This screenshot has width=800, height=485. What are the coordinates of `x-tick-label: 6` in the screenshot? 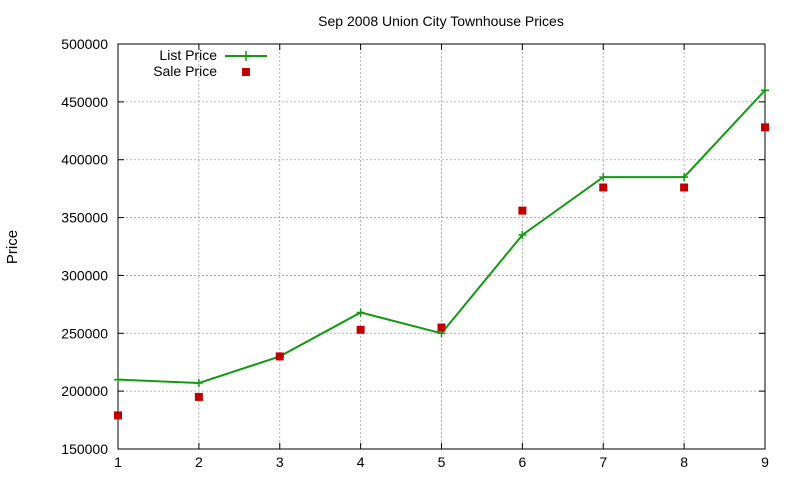 It's located at (522, 462).